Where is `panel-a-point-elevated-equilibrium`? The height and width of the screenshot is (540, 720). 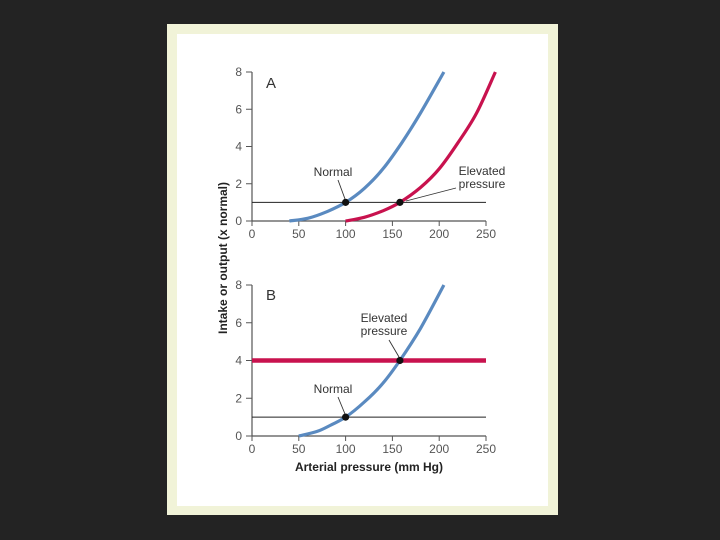 panel-a-point-elevated-equilibrium is located at coordinates (400, 202).